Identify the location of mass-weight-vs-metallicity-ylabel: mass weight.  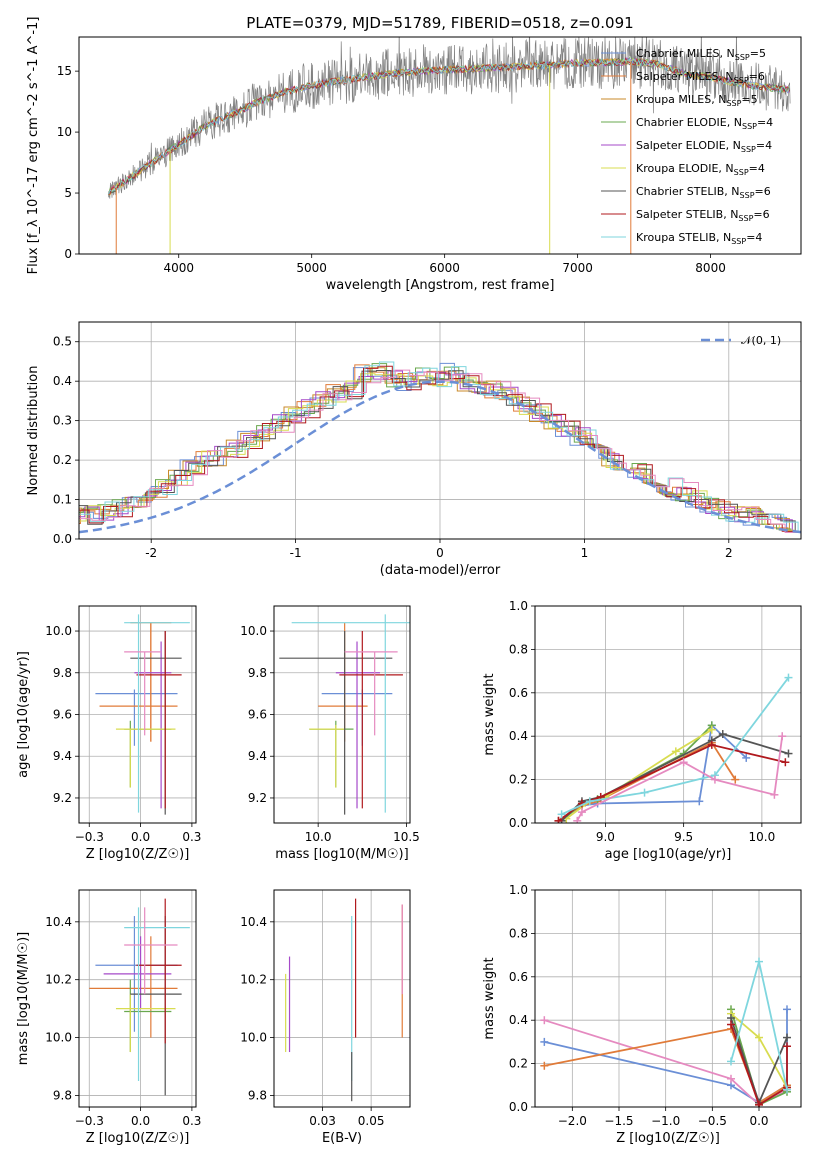
(489, 998).